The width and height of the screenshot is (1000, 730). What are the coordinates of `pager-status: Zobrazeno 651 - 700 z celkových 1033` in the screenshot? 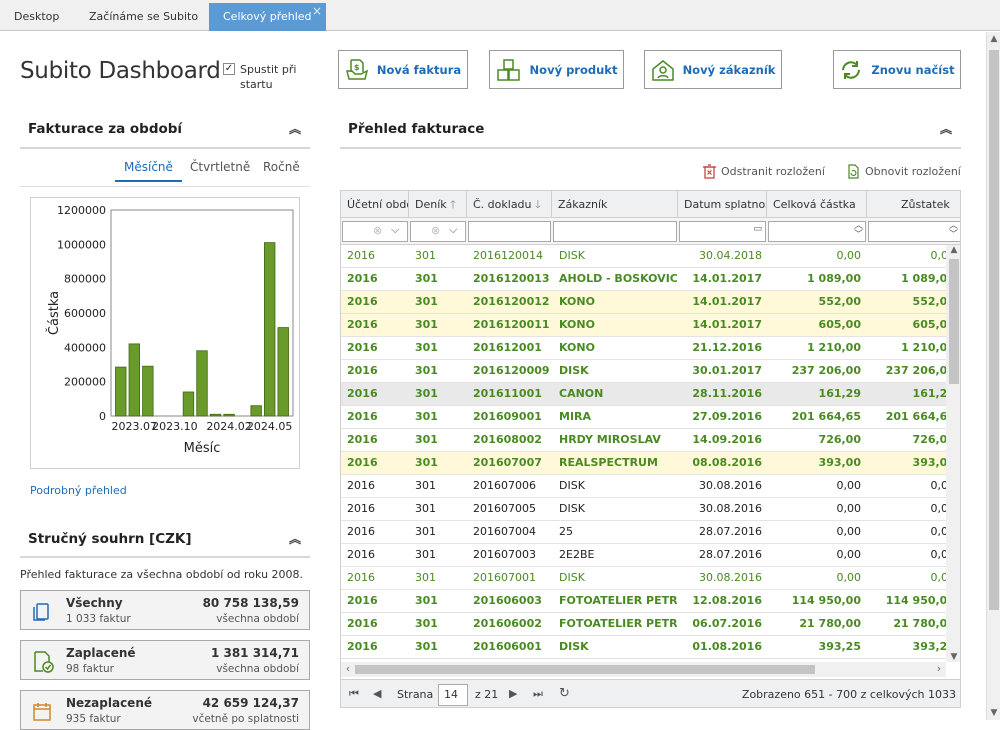 It's located at (848, 694).